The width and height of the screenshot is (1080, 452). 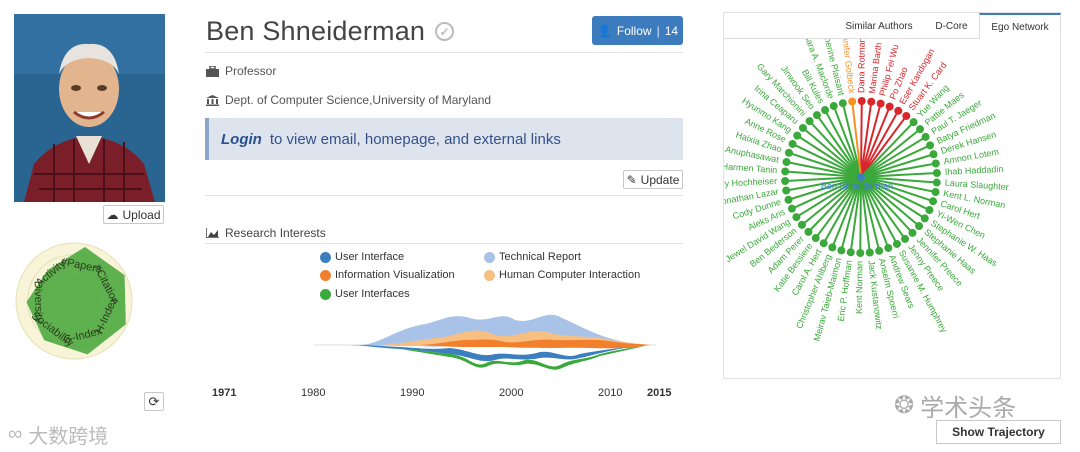 I want to click on legend-item: Human Computer Interaction, so click(x=562, y=275).